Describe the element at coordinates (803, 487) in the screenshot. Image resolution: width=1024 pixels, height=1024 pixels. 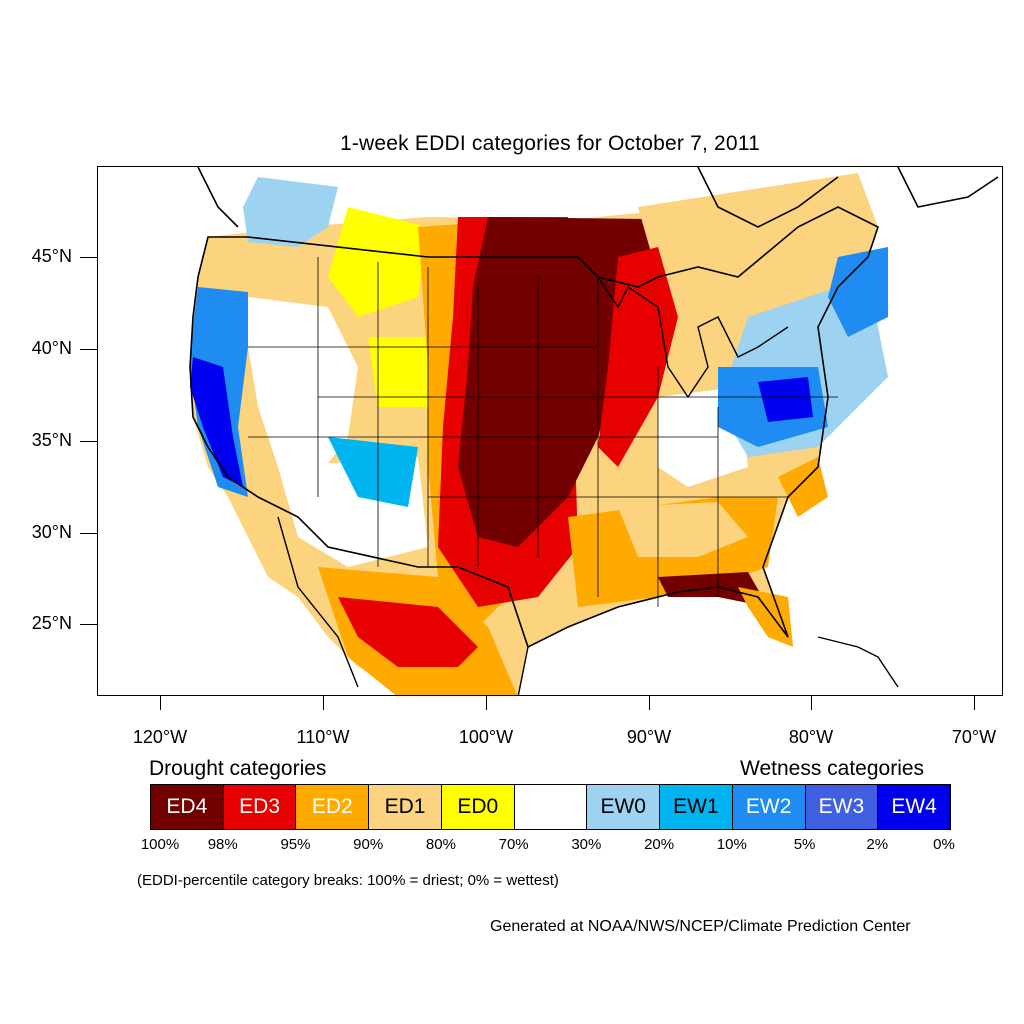
I see `carolinas-ed2` at that location.